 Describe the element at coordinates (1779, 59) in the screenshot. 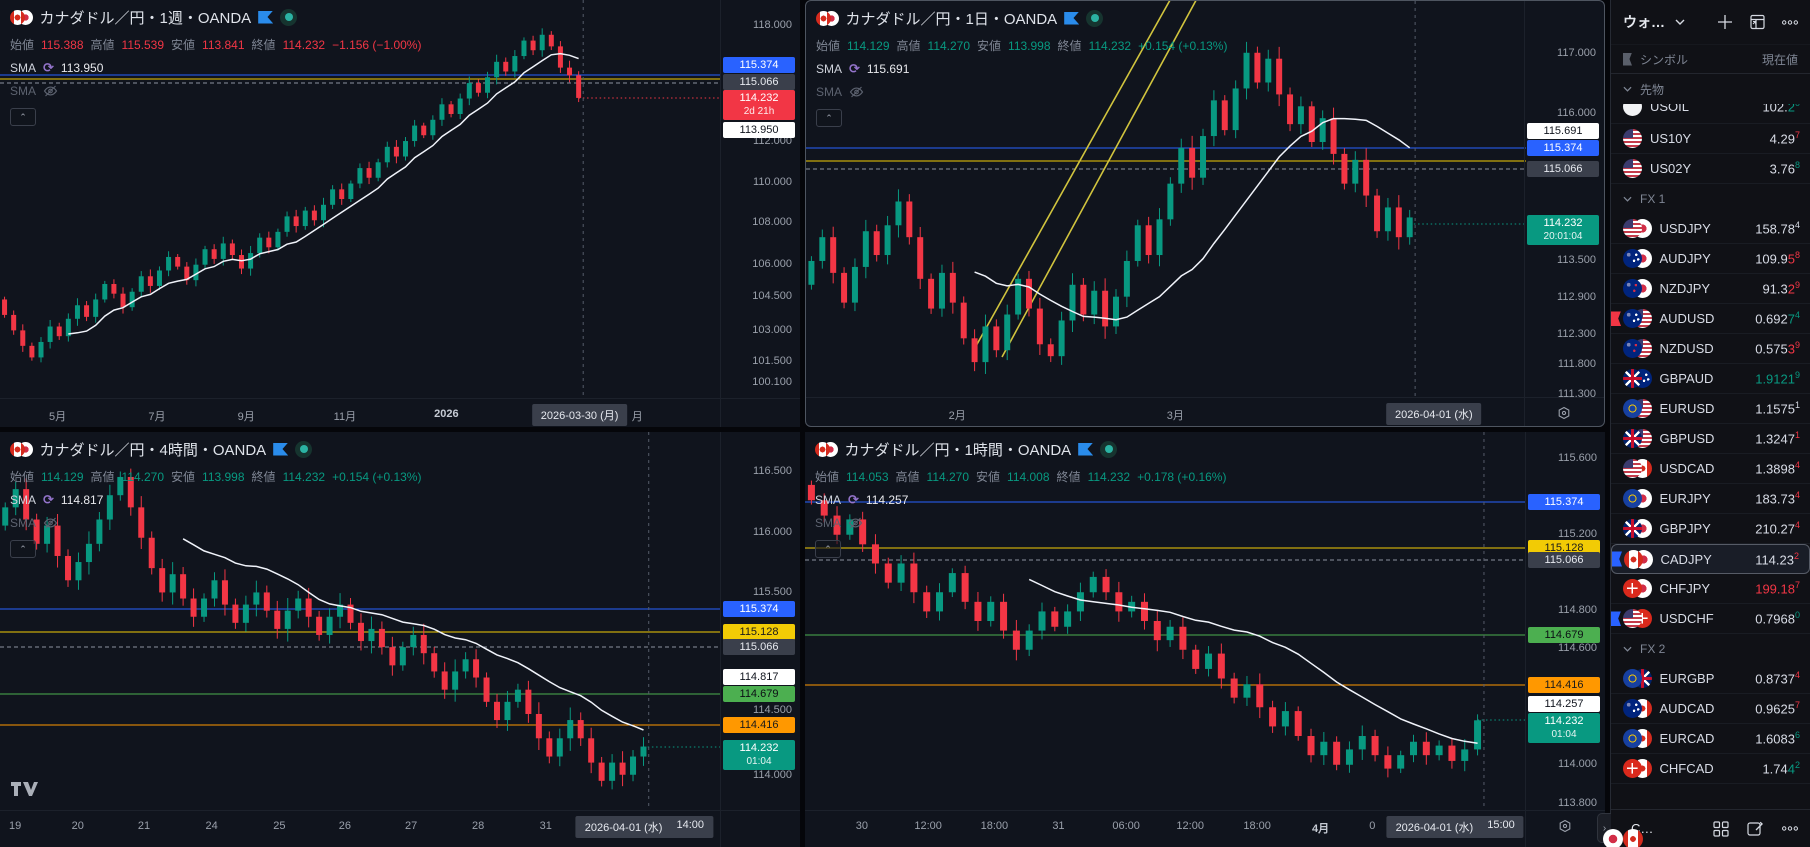

I see `value-column-label: 現在値` at that location.